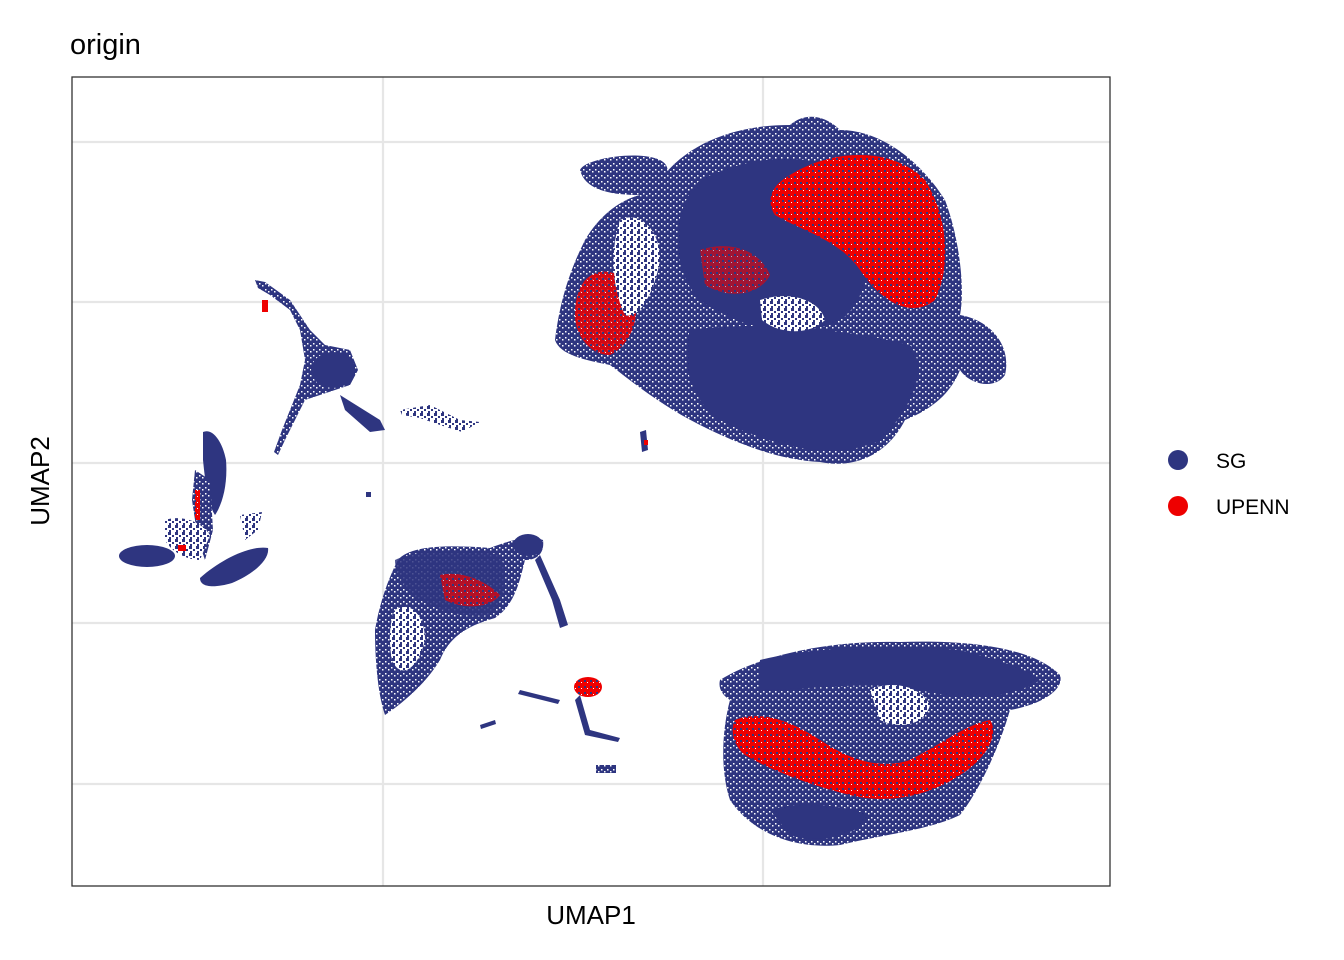 This screenshot has width=1344, height=960. What do you see at coordinates (781, 290) in the screenshot?
I see `cluster-top-right` at bounding box center [781, 290].